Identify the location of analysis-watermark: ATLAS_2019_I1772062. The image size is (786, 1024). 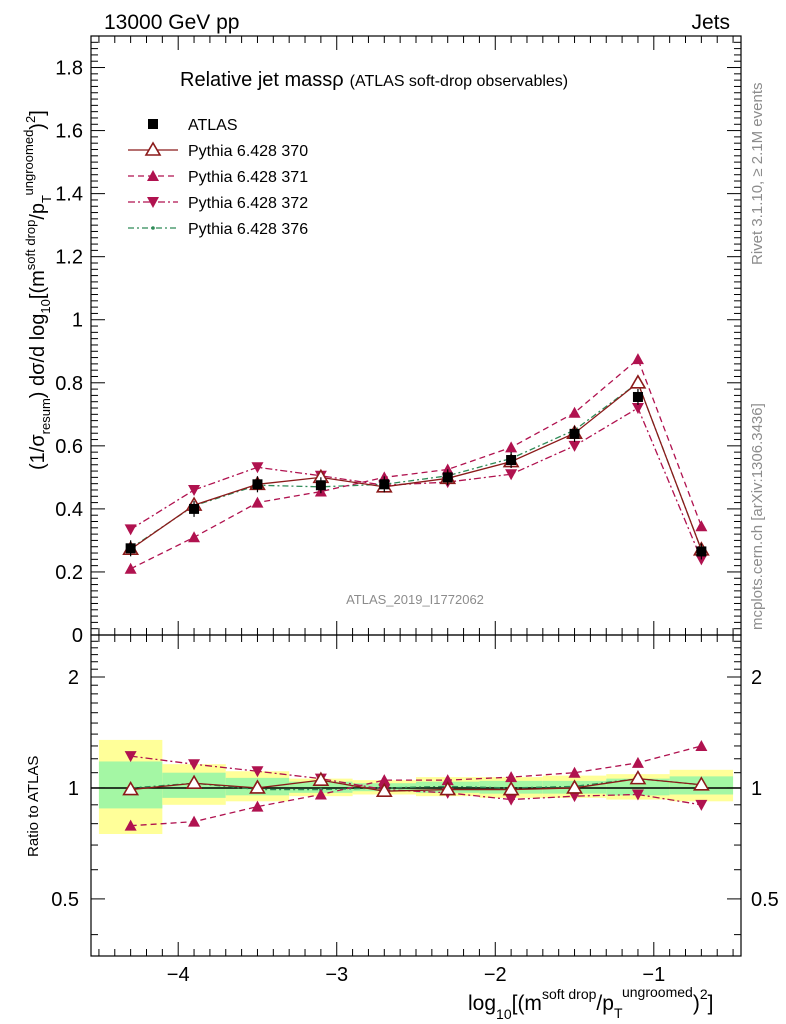
(415, 599).